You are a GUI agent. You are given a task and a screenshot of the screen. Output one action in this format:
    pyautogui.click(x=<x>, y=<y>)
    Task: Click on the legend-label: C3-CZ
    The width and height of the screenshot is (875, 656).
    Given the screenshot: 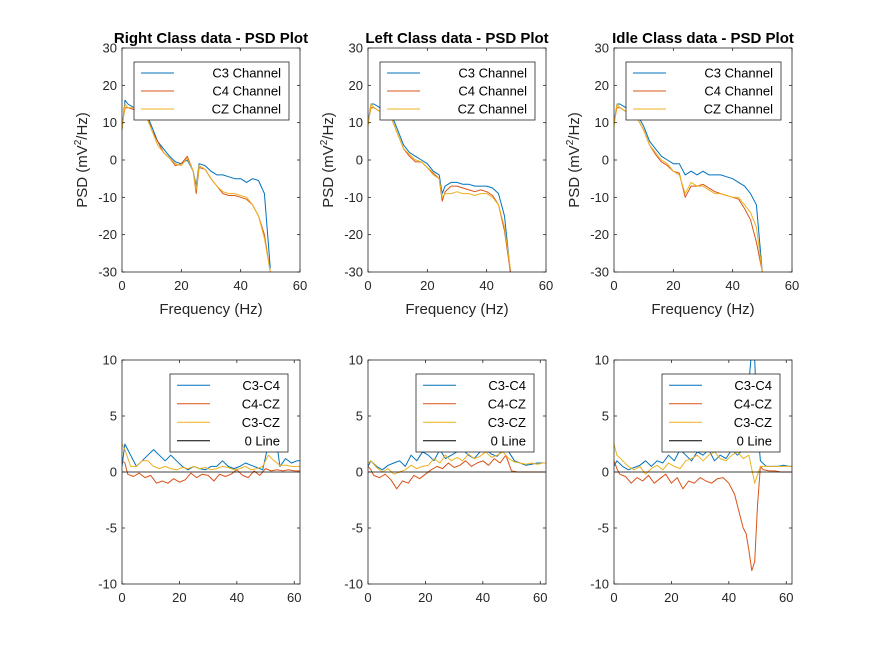 What is the action you would take?
    pyautogui.click(x=507, y=422)
    